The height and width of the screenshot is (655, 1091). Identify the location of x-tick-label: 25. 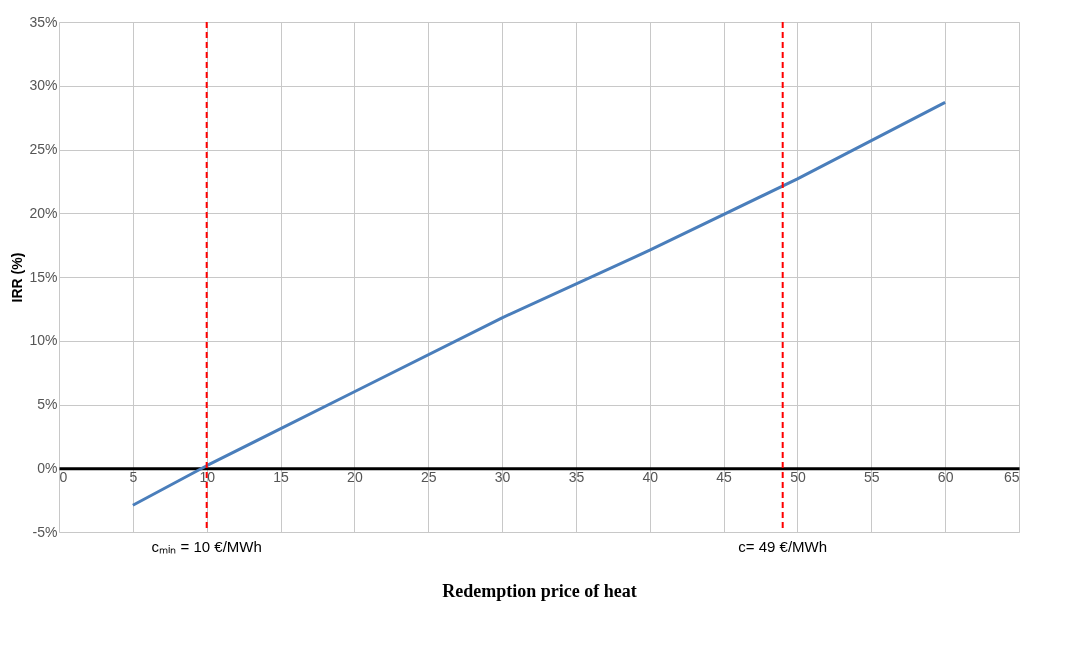
(428, 476).